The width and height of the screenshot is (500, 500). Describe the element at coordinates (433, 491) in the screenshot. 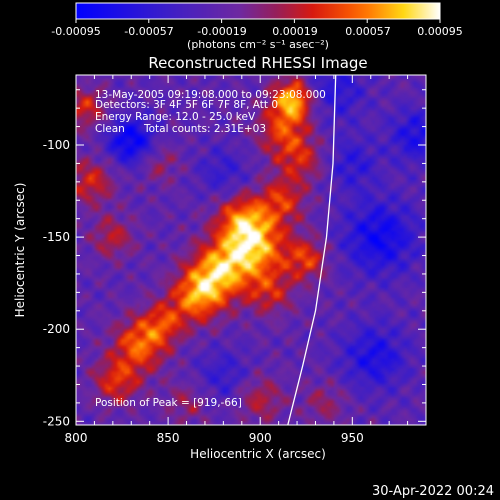

I see `footer-date: 30-Apr-2022 00:24` at that location.